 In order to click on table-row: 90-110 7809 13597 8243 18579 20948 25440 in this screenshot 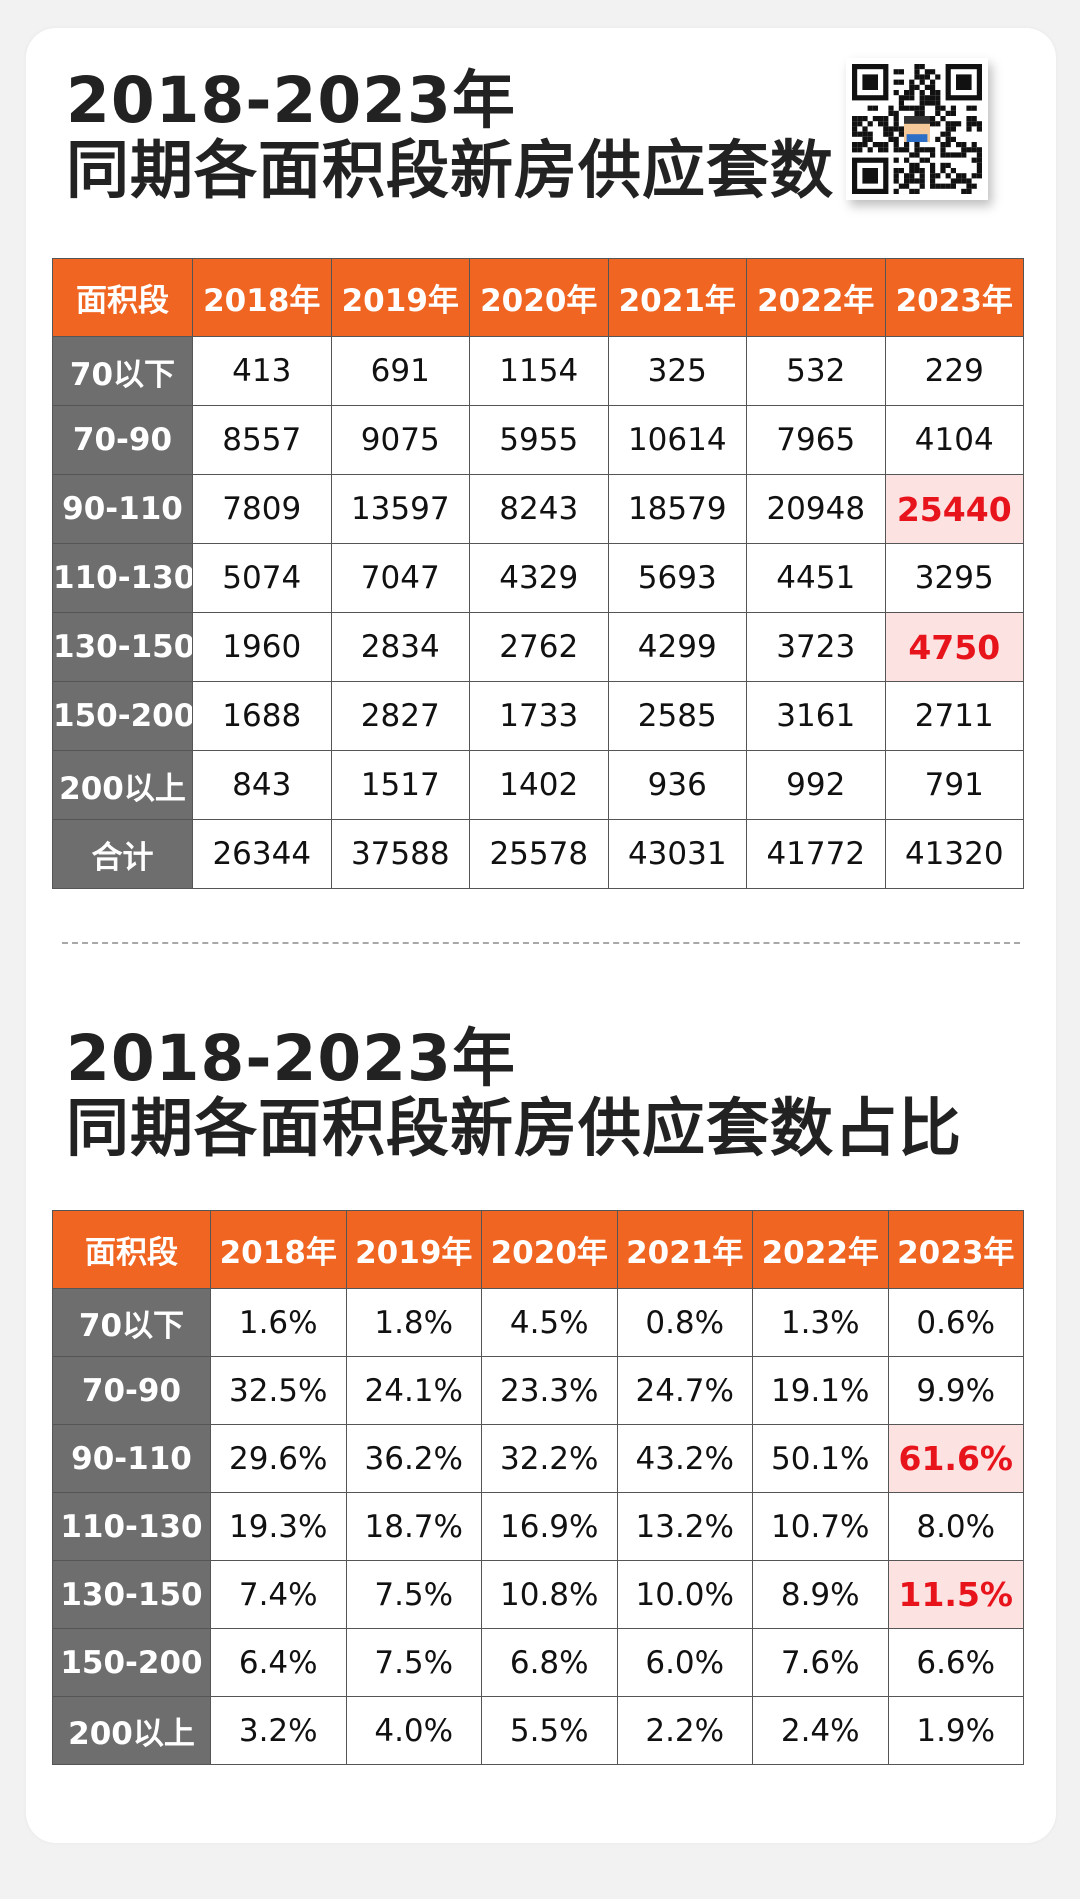, I will do `click(538, 509)`.